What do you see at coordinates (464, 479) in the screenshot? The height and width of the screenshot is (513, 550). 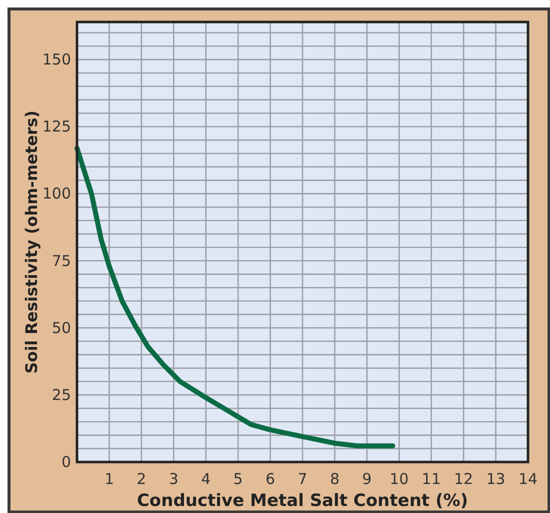 I see `x-tick-label: 12` at bounding box center [464, 479].